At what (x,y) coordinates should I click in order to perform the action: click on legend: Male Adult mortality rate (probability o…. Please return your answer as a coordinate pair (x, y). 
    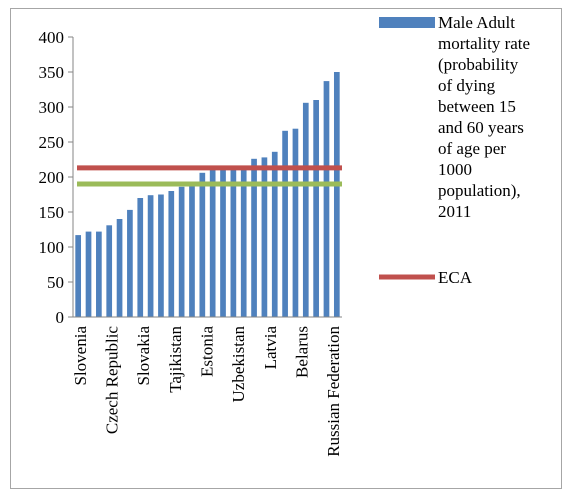
    Looking at the image, I should click on (456, 150).